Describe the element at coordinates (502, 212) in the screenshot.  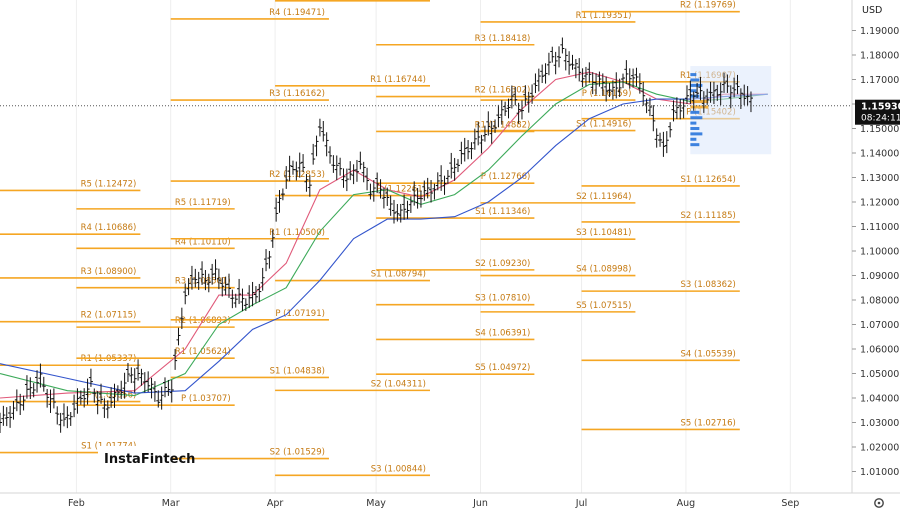
I see `pivot-label: S1 (1.11346)` at that location.